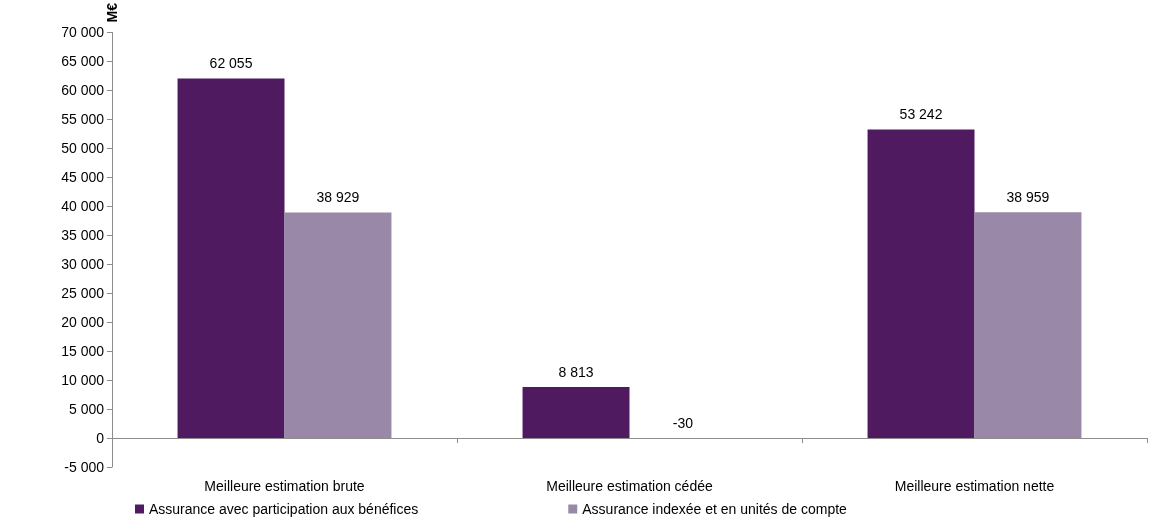 The width and height of the screenshot is (1165, 525). Describe the element at coordinates (100, 438) in the screenshot. I see `y-tick-label: 0` at that location.